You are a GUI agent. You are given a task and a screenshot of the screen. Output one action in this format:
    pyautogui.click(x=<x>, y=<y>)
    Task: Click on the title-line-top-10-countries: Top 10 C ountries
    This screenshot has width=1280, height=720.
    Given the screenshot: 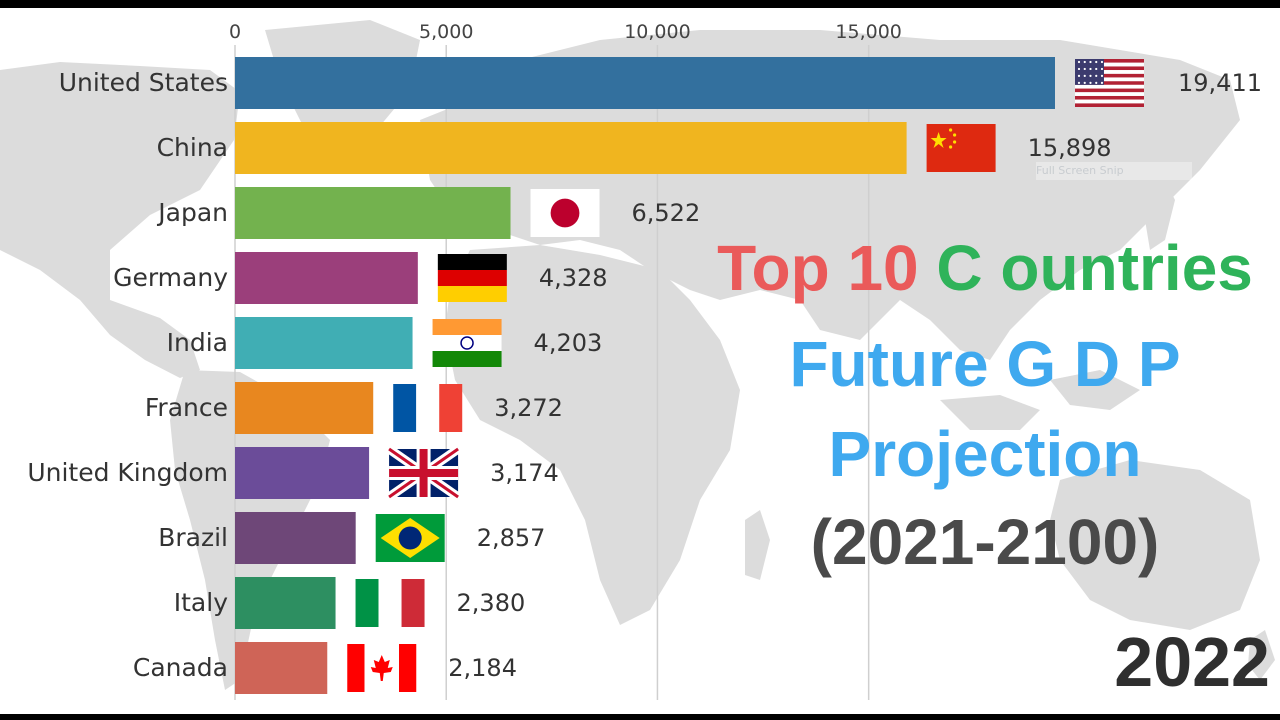 What is the action you would take?
    pyautogui.click(x=985, y=268)
    